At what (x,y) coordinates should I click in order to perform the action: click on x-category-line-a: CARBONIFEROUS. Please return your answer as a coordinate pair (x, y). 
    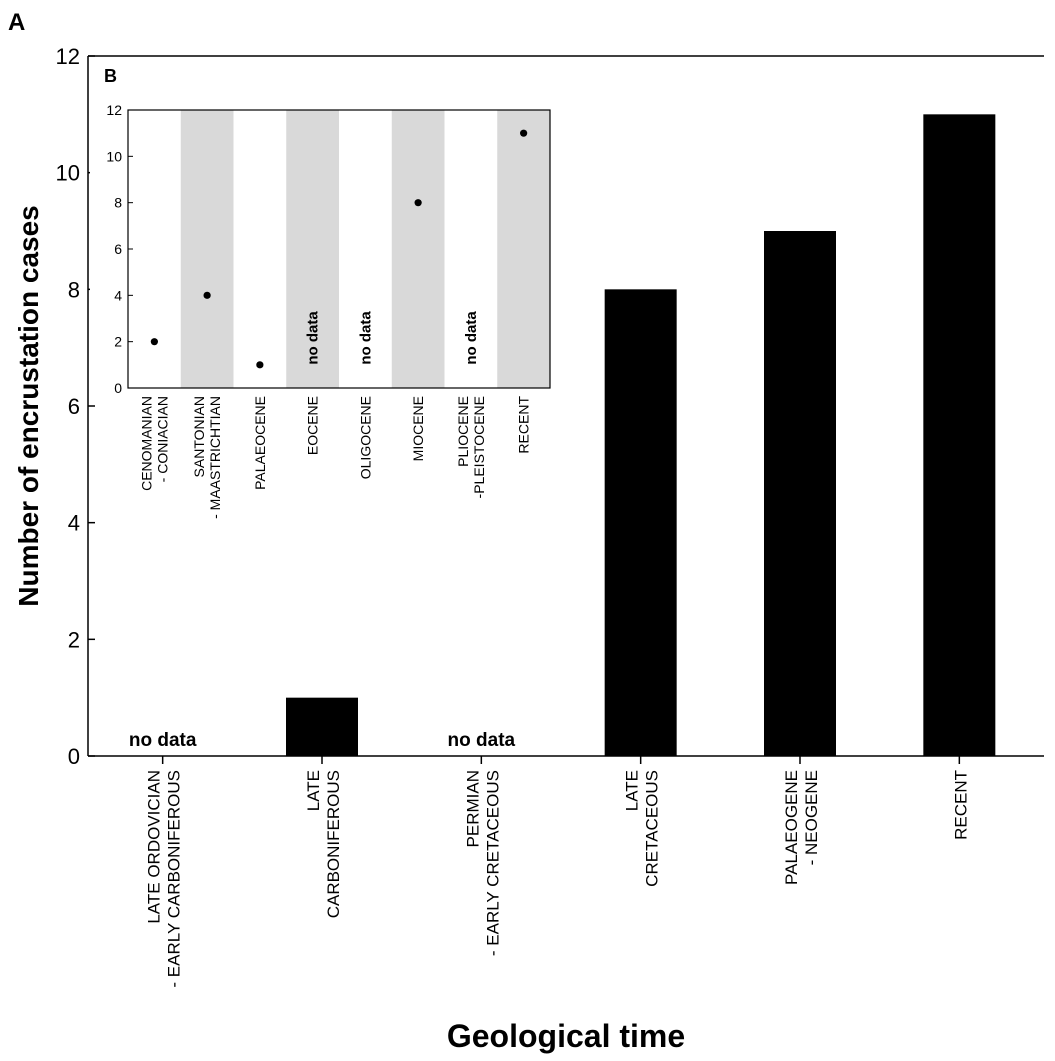
    Looking at the image, I should click on (333, 844).